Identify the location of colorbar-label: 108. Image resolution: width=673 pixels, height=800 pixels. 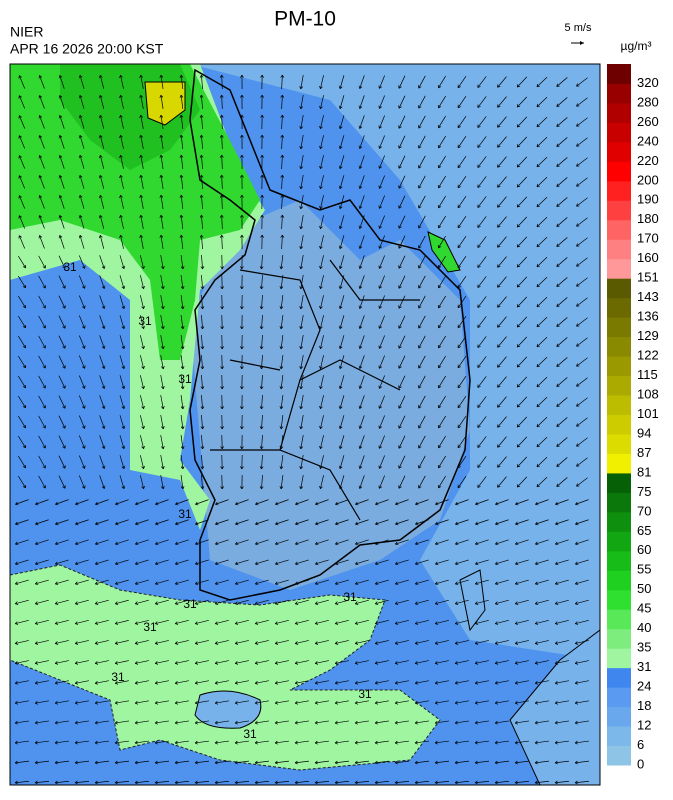
(648, 393).